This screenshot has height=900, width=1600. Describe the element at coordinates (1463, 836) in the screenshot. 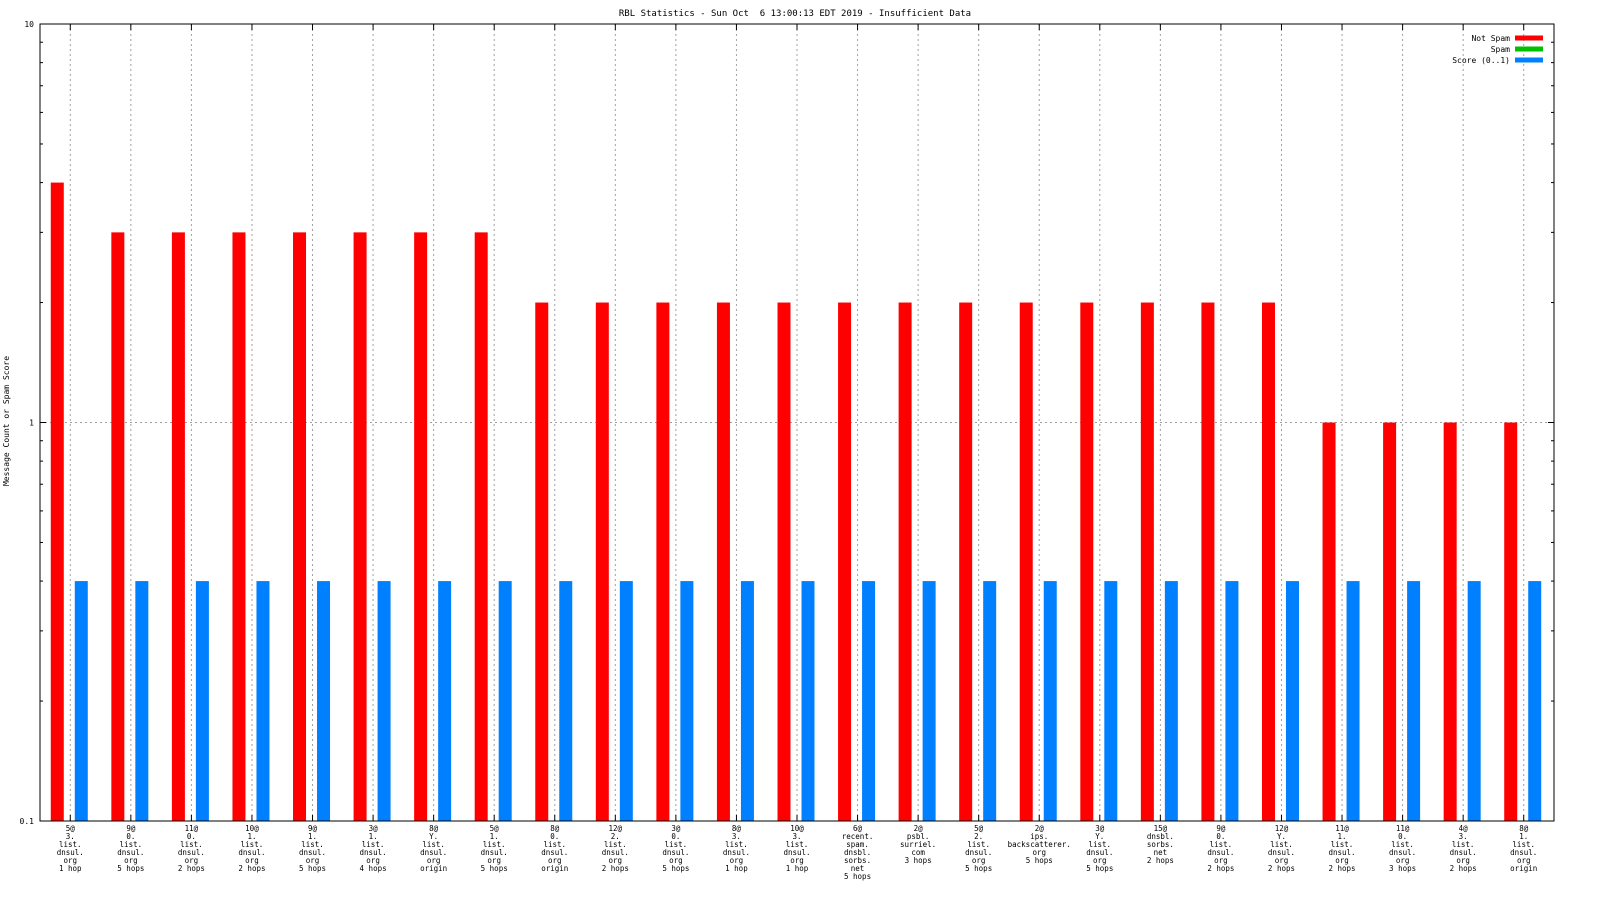

I see `x-tick-label-line: 3.` at that location.